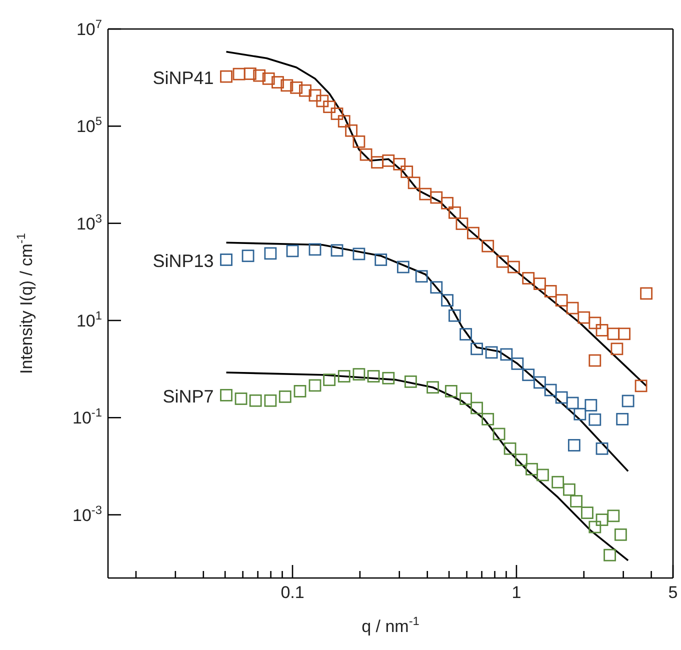 The width and height of the screenshot is (681, 650). I want to click on x-tick-label: 1, so click(517, 592).